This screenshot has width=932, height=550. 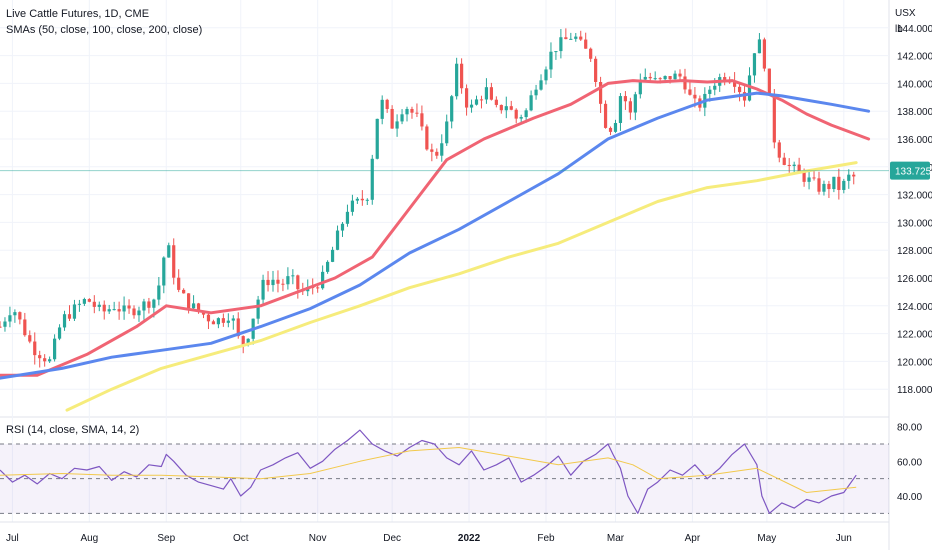 What do you see at coordinates (914, 307) in the screenshot?
I see `price-tick-label: 124.000` at bounding box center [914, 307].